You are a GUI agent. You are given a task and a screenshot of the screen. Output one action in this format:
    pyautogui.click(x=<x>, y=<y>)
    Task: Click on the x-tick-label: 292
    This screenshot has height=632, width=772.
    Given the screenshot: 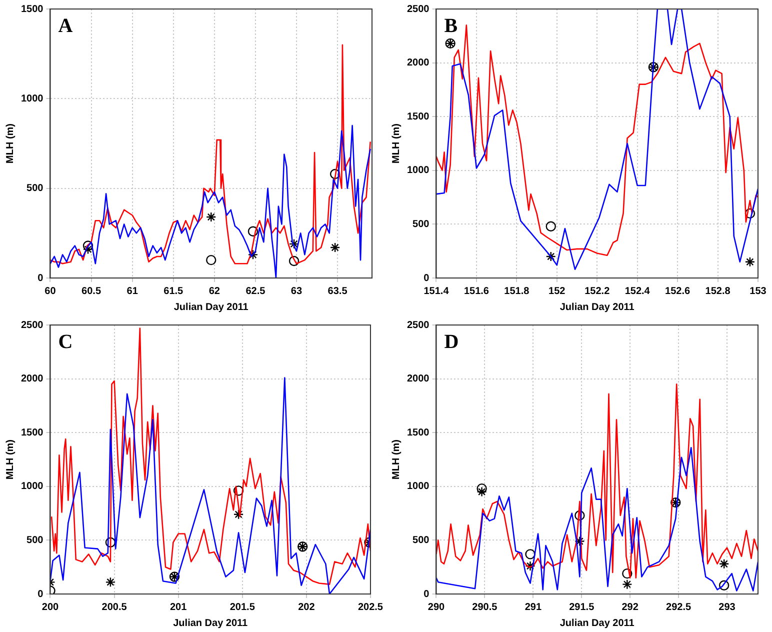 What is the action you would take?
    pyautogui.click(x=630, y=607)
    